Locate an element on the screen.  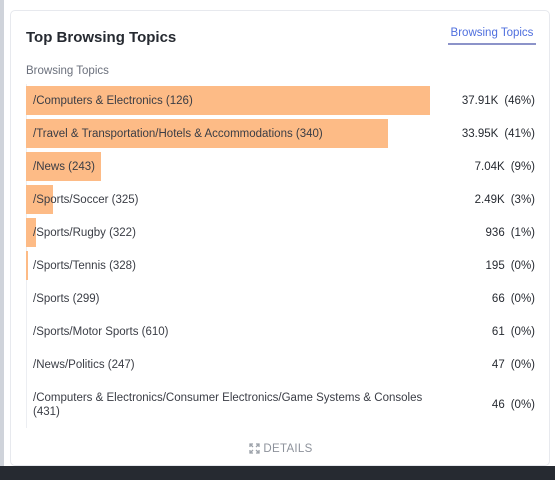
topic-value: 47 (0%) is located at coordinates (513, 365).